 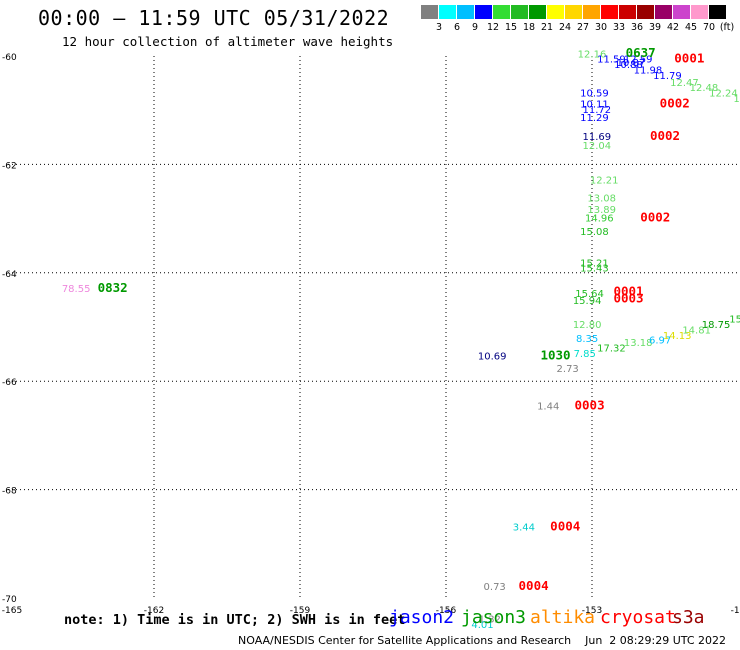 What do you see at coordinates (601, 27) in the screenshot?
I see `scale-label: 30` at bounding box center [601, 27].